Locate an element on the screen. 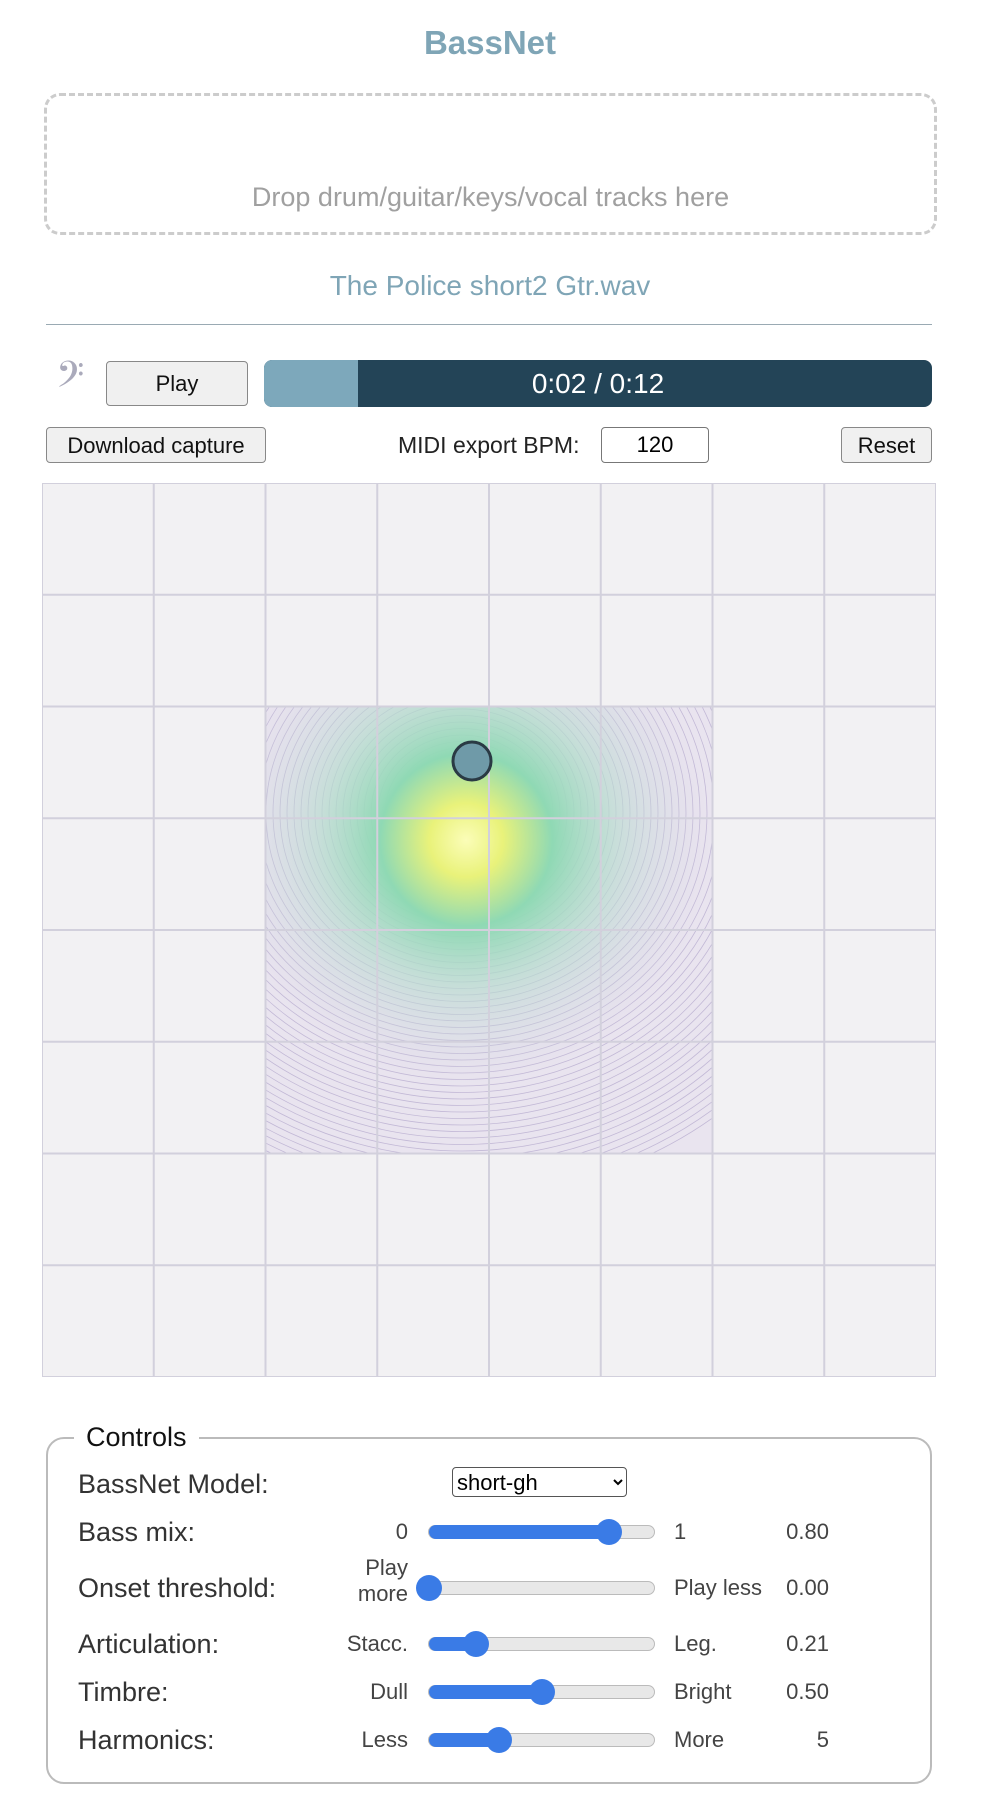 This screenshot has height=1819, width=1000. model-select: short-gh is located at coordinates (539, 1482).